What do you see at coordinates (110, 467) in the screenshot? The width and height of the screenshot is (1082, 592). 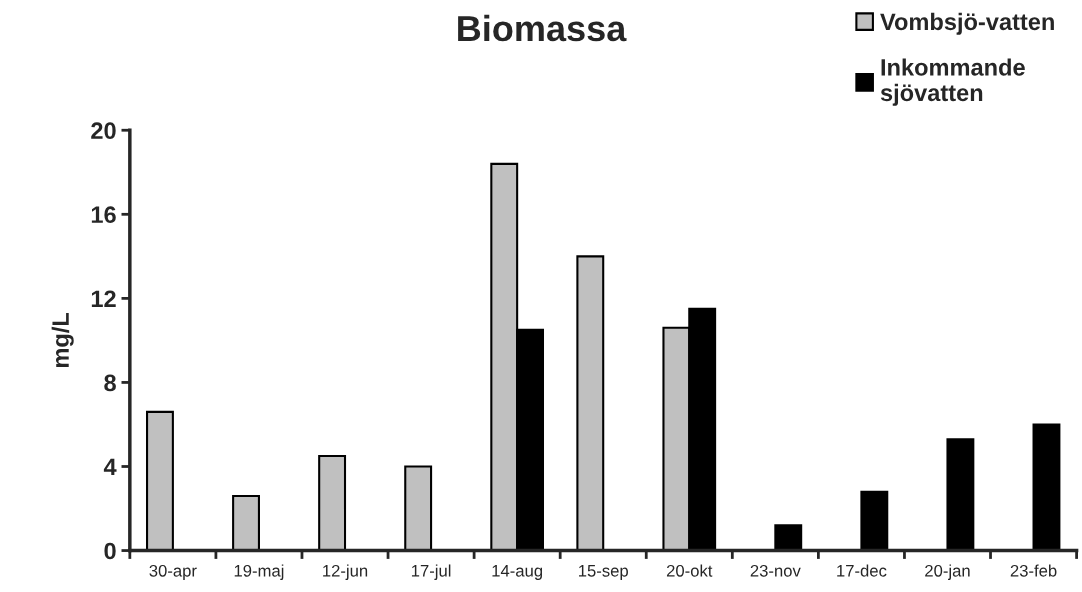 I see `y-tick-label: 4` at bounding box center [110, 467].